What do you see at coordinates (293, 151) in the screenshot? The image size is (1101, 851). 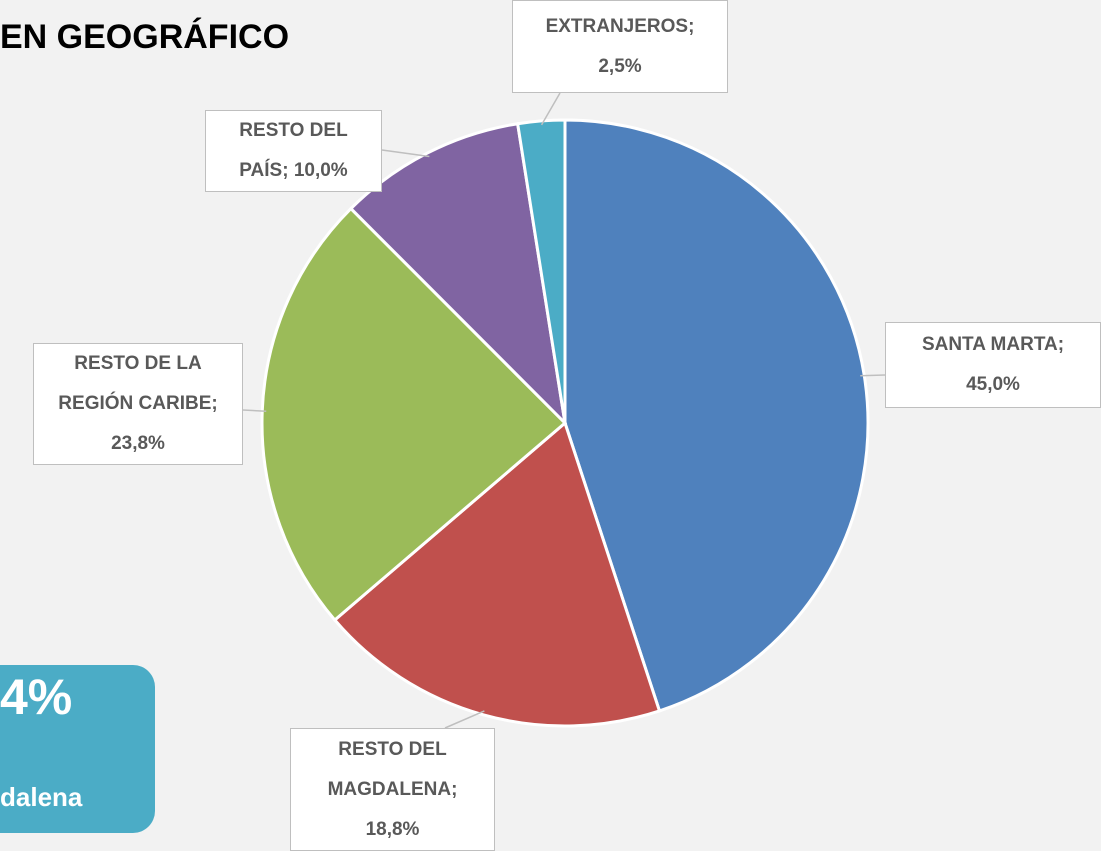 I see `data-label: RESTO DEL PAÍS; 10,0%` at bounding box center [293, 151].